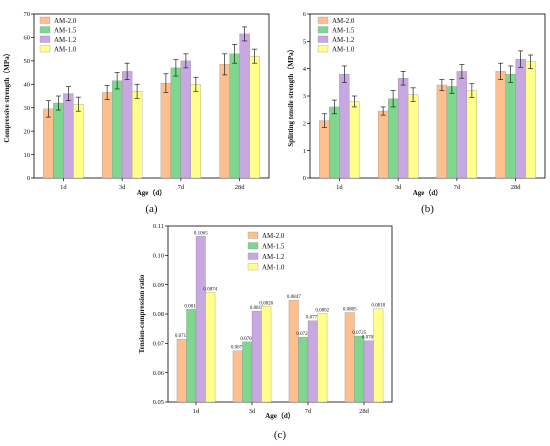  Describe the element at coordinates (158, 256) in the screenshot. I see `y-tick-label: 0.10` at that location.